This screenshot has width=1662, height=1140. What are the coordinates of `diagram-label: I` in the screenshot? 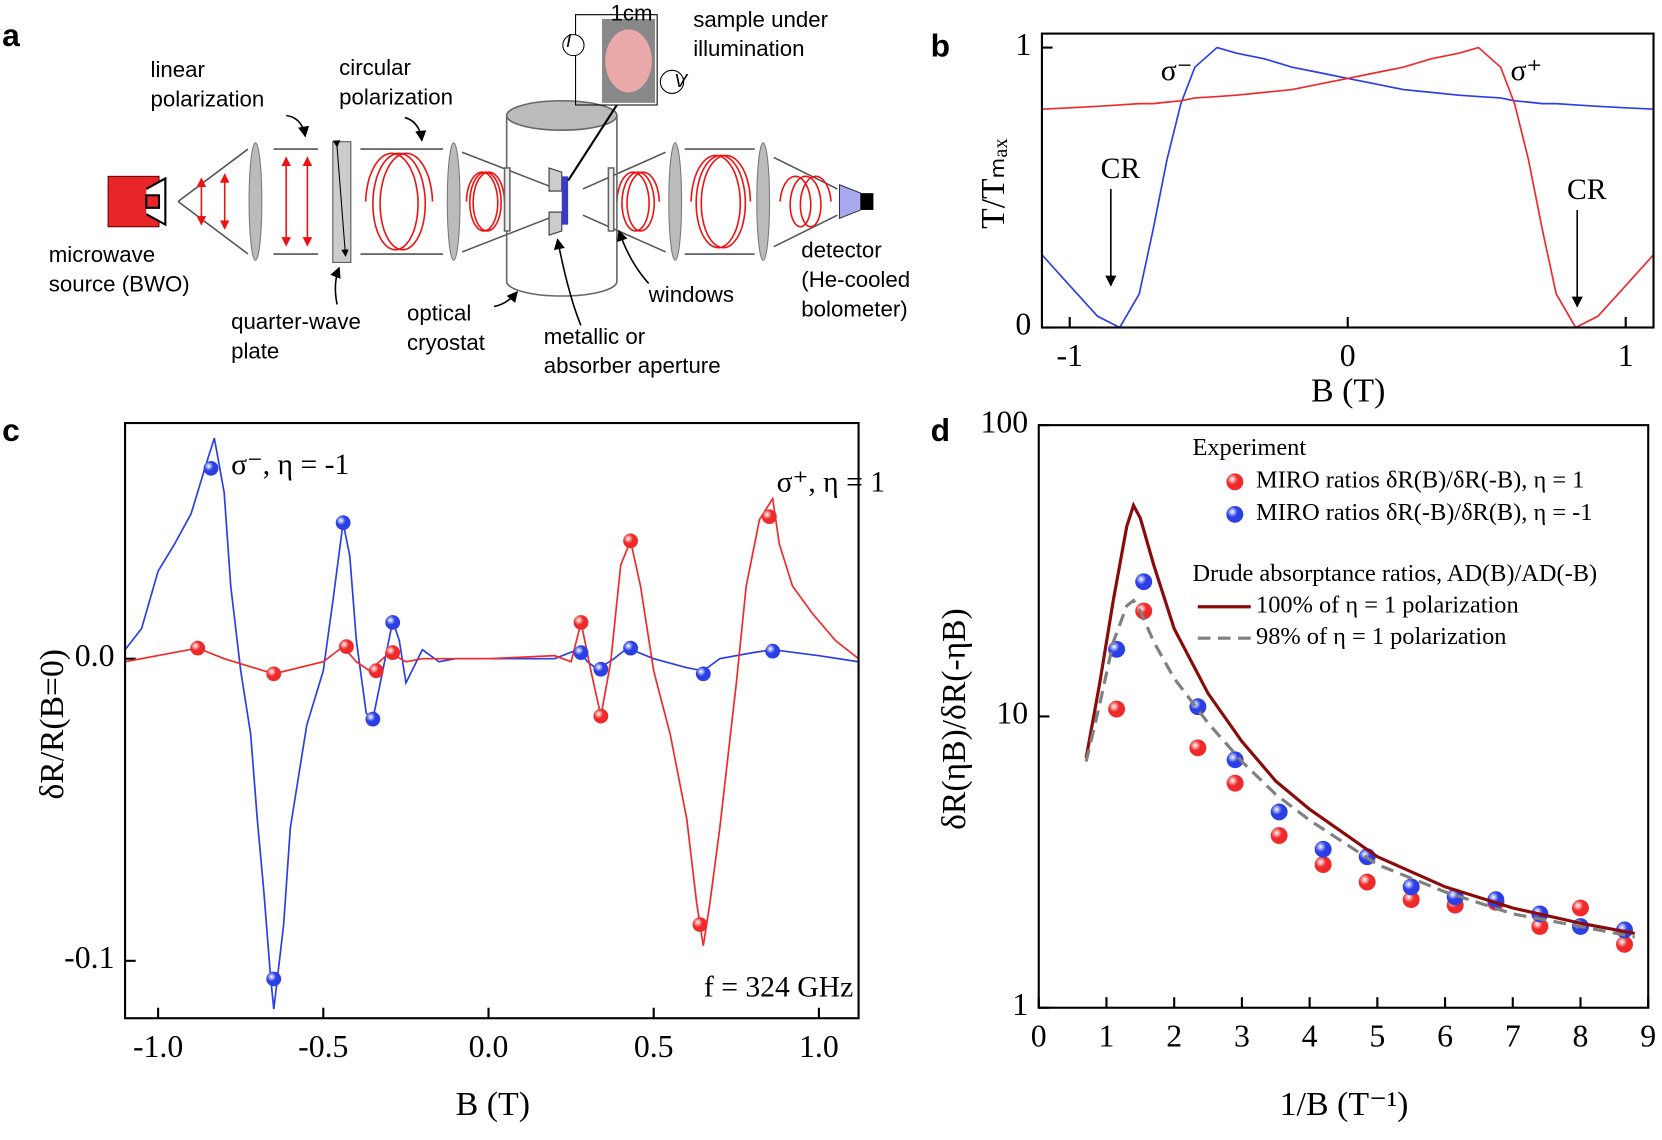 It's located at (569, 41).